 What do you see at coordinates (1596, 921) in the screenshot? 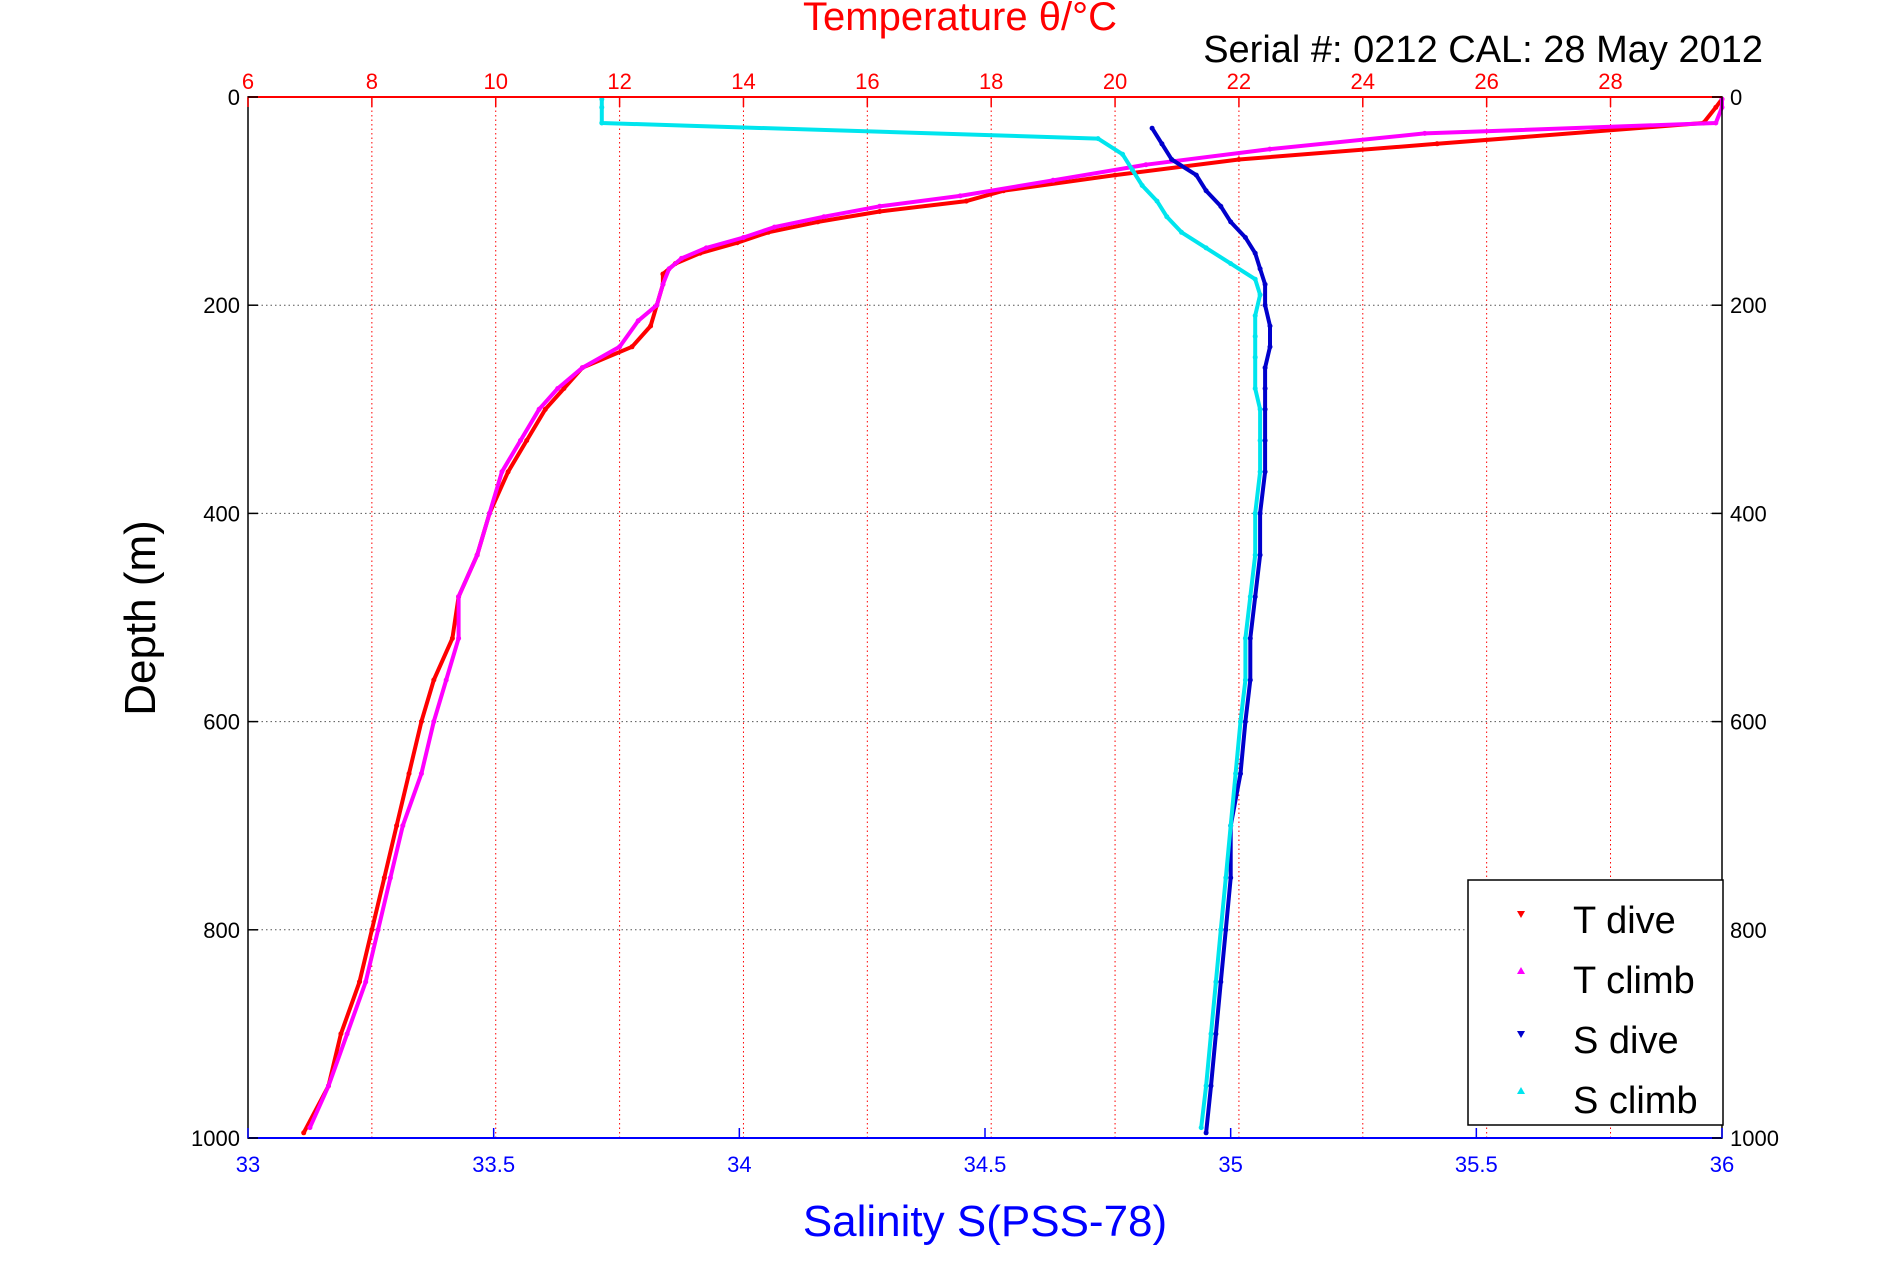
I see `legend-item-t-dive: T dive` at bounding box center [1596, 921].